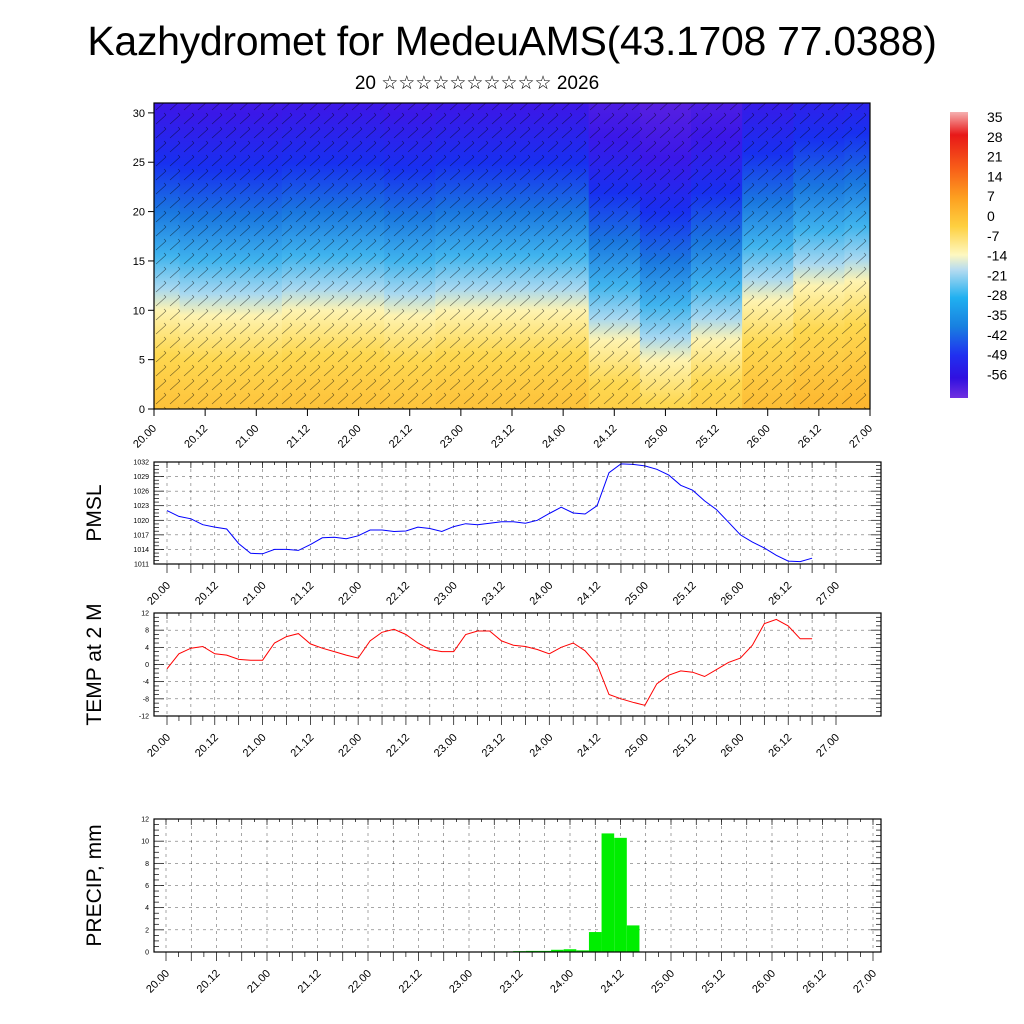 The image size is (1024, 1024). Describe the element at coordinates (141, 535) in the screenshot. I see `y-tick-label: 1017` at that location.